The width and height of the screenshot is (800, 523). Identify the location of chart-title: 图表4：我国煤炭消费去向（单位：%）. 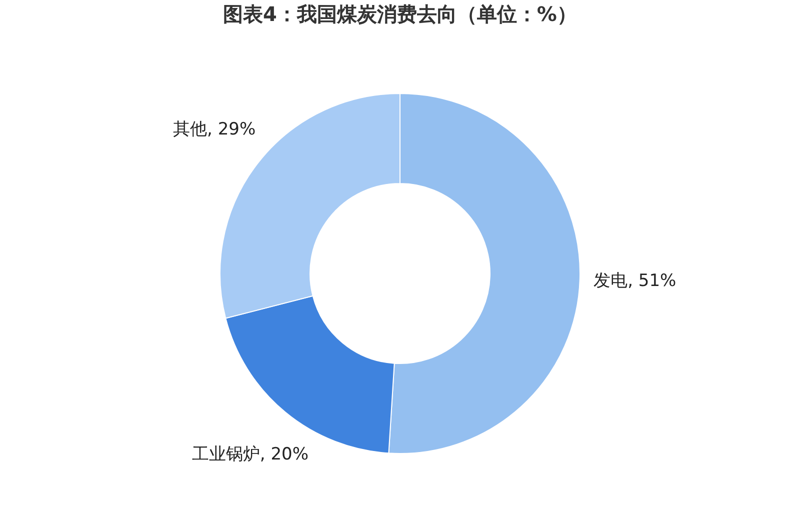
(400, 14).